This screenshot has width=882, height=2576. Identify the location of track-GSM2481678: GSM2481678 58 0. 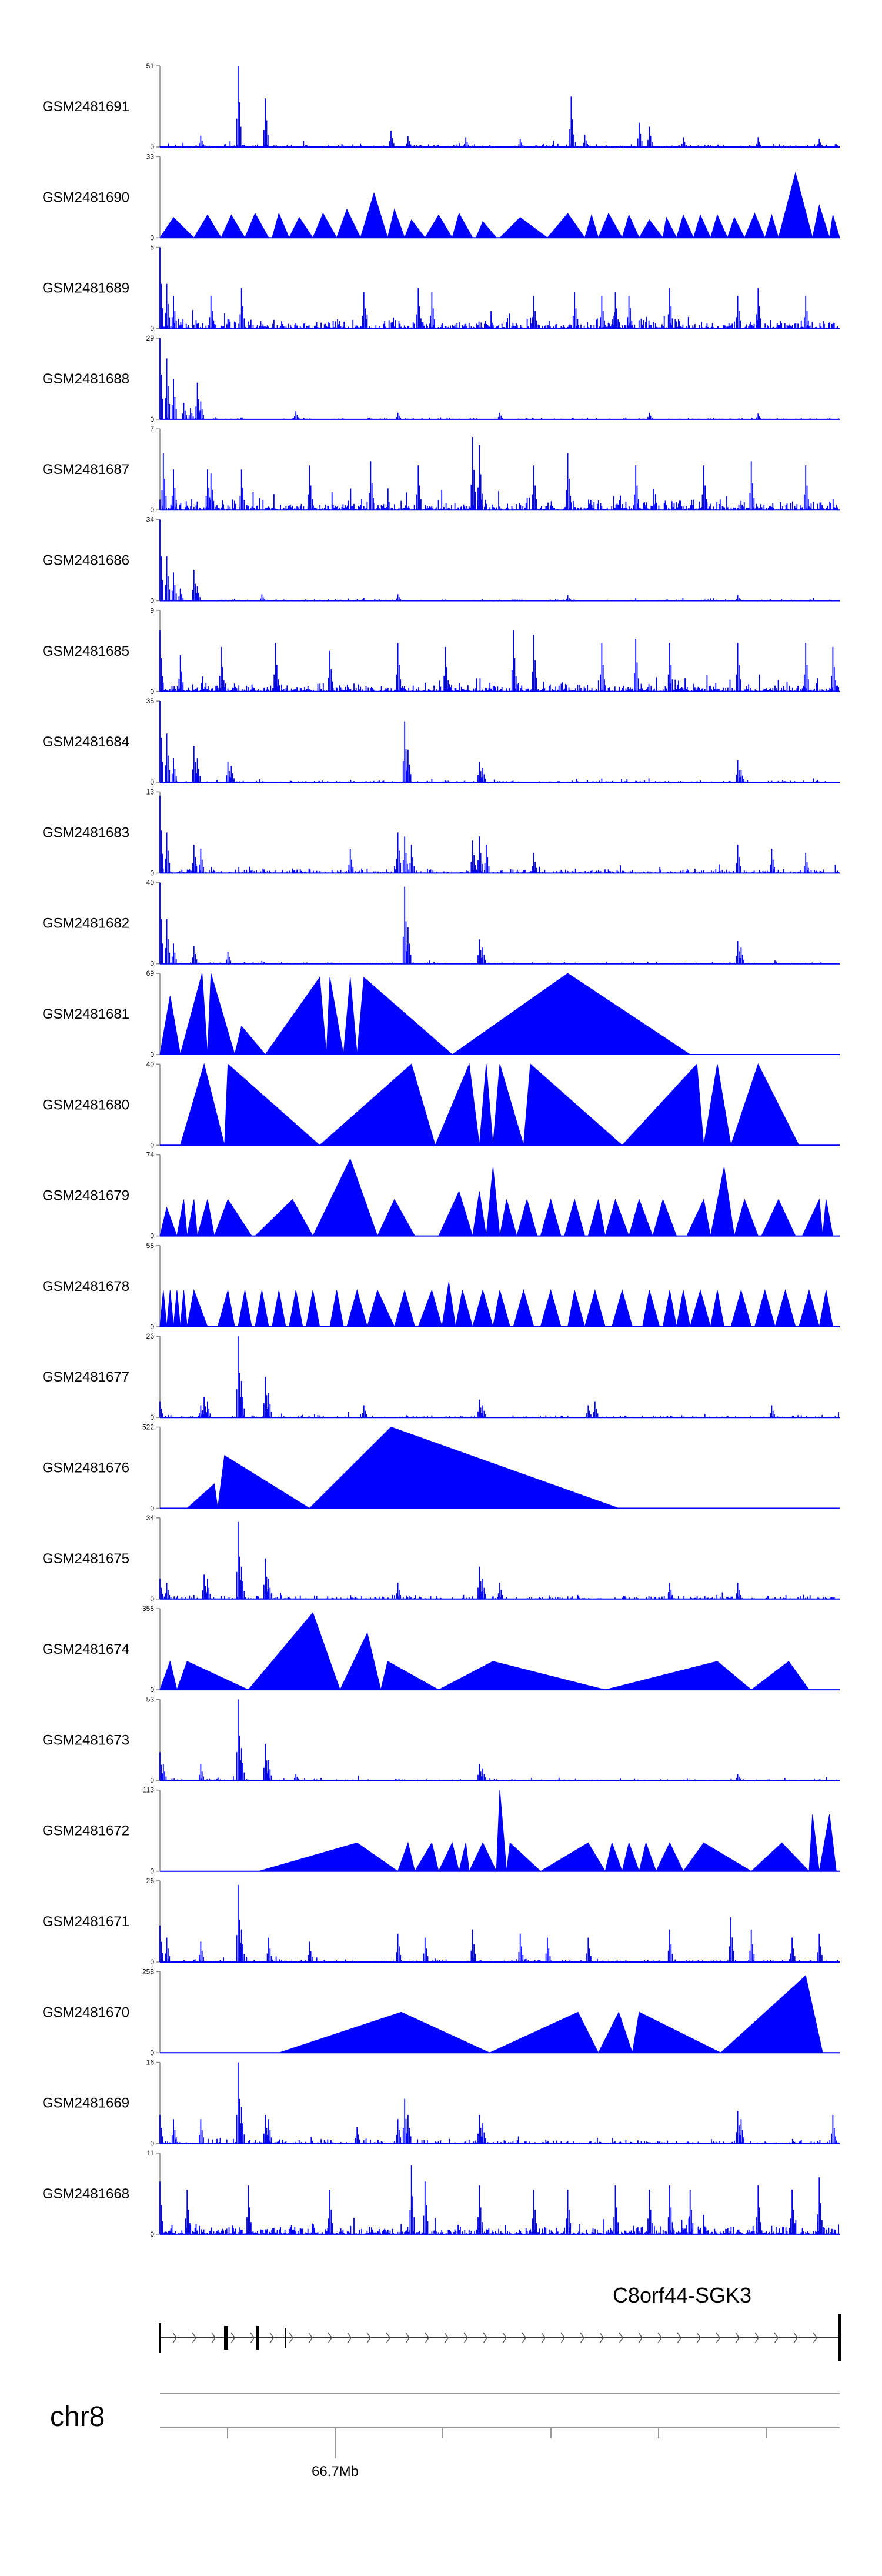
(441, 1286).